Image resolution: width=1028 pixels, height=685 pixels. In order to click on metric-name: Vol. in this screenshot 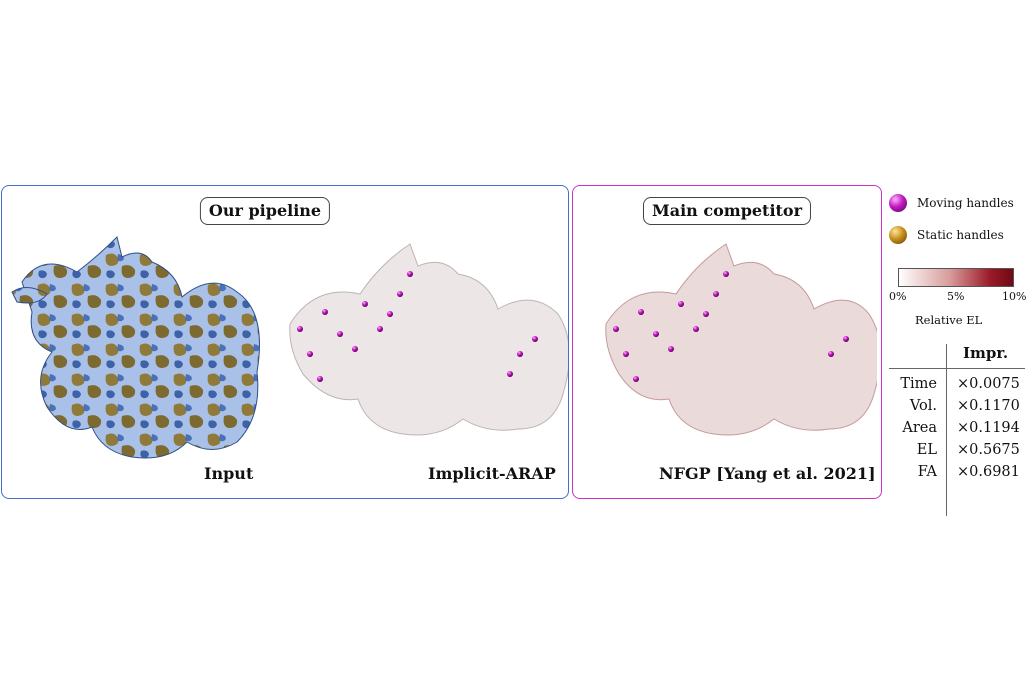, I will do `click(923, 406)`.